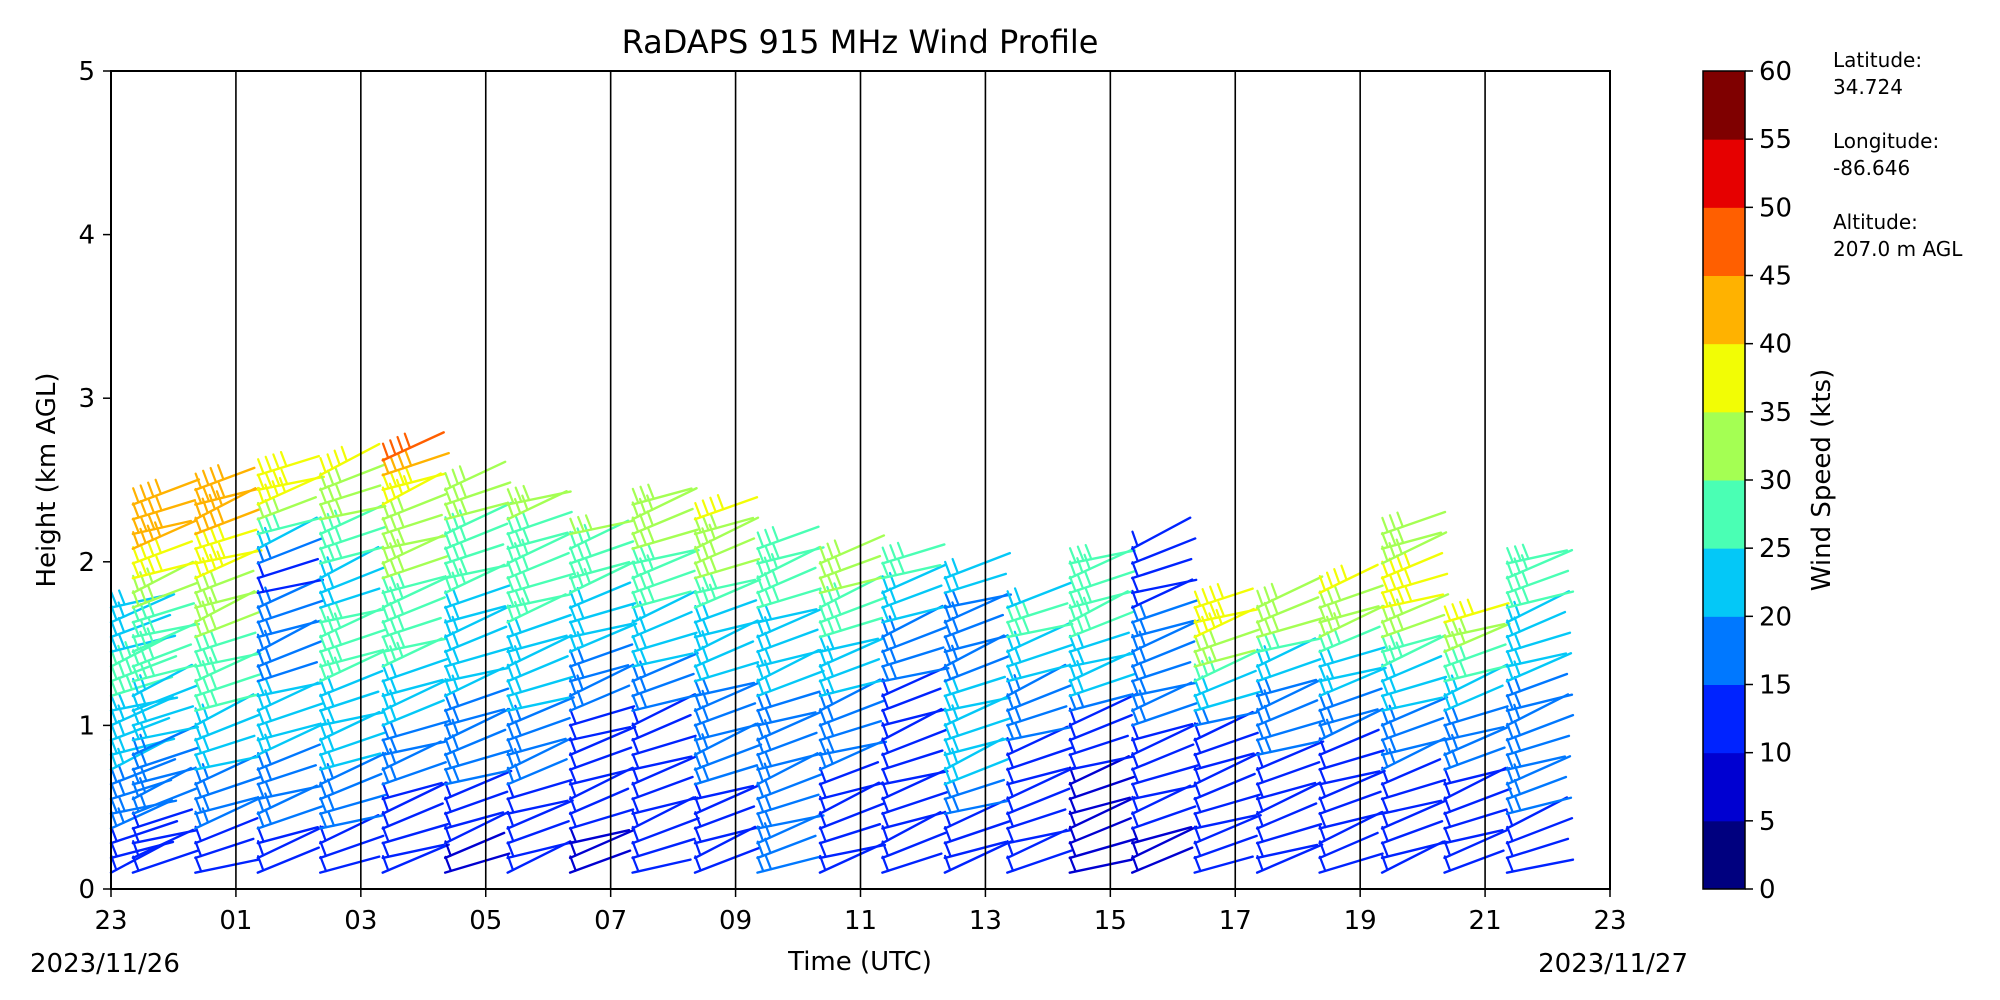  Describe the element at coordinates (360, 921) in the screenshot. I see `x-tick-label: 03` at that location.